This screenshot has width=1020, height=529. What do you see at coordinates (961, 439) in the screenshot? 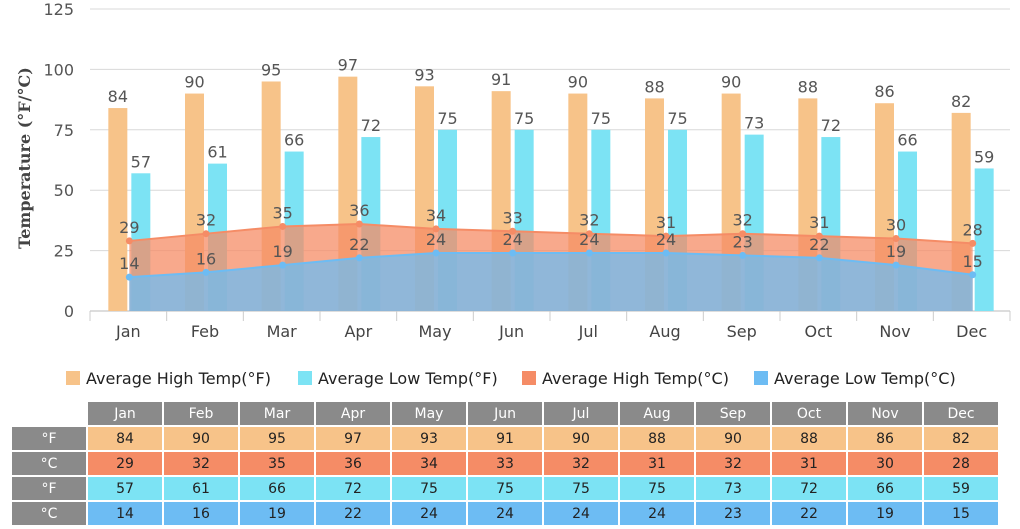
I see `table-cell: 82` at bounding box center [961, 439].